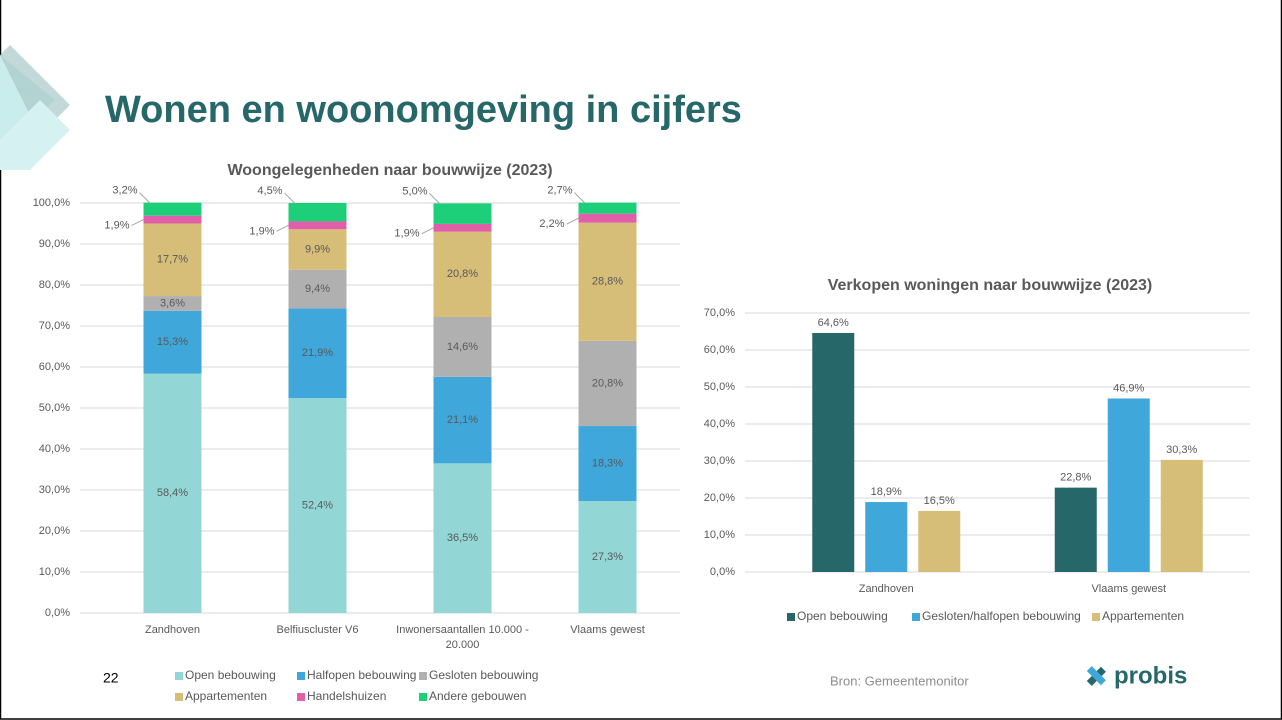 The width and height of the screenshot is (1282, 720). I want to click on x-tick-label: Inwonersaantallen 10.000 - 20.000, so click(462, 637).